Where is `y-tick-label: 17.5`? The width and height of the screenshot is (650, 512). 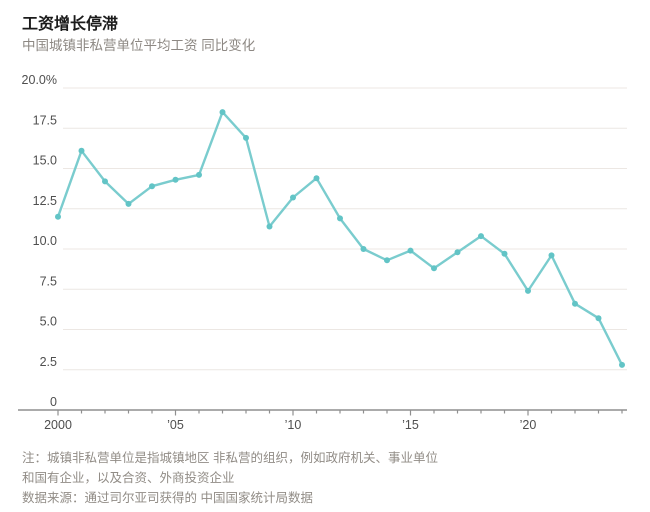 y-tick-label: 17.5 is located at coordinates (45, 120).